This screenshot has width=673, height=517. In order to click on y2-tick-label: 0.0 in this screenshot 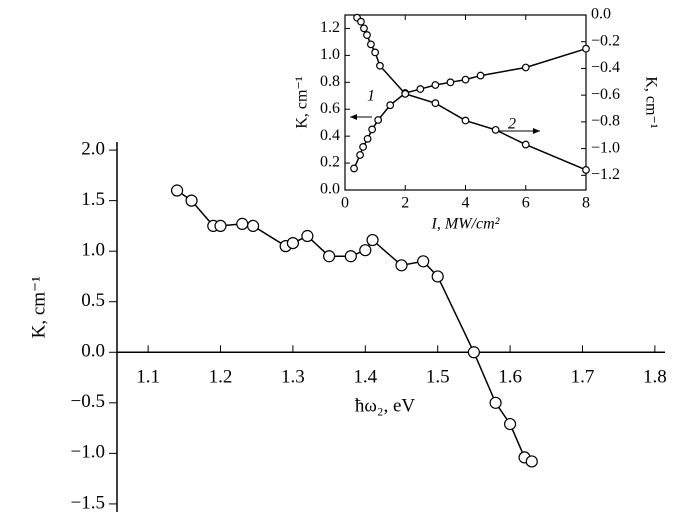, I will do `click(601, 14)`.